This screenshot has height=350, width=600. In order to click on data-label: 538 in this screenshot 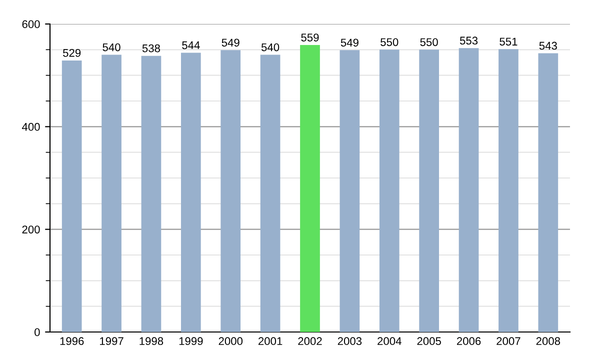, I will do `click(151, 48)`.